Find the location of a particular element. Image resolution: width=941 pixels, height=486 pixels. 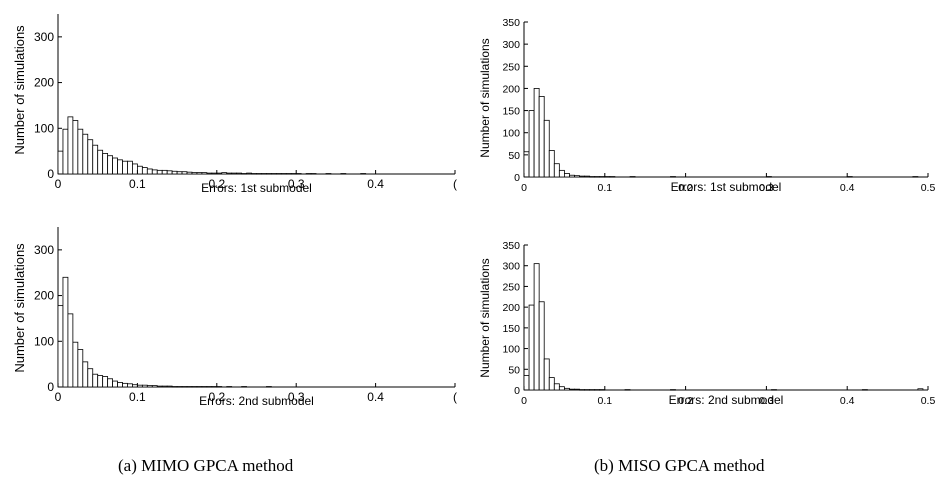

y-tick-label: 250 is located at coordinates (511, 67).